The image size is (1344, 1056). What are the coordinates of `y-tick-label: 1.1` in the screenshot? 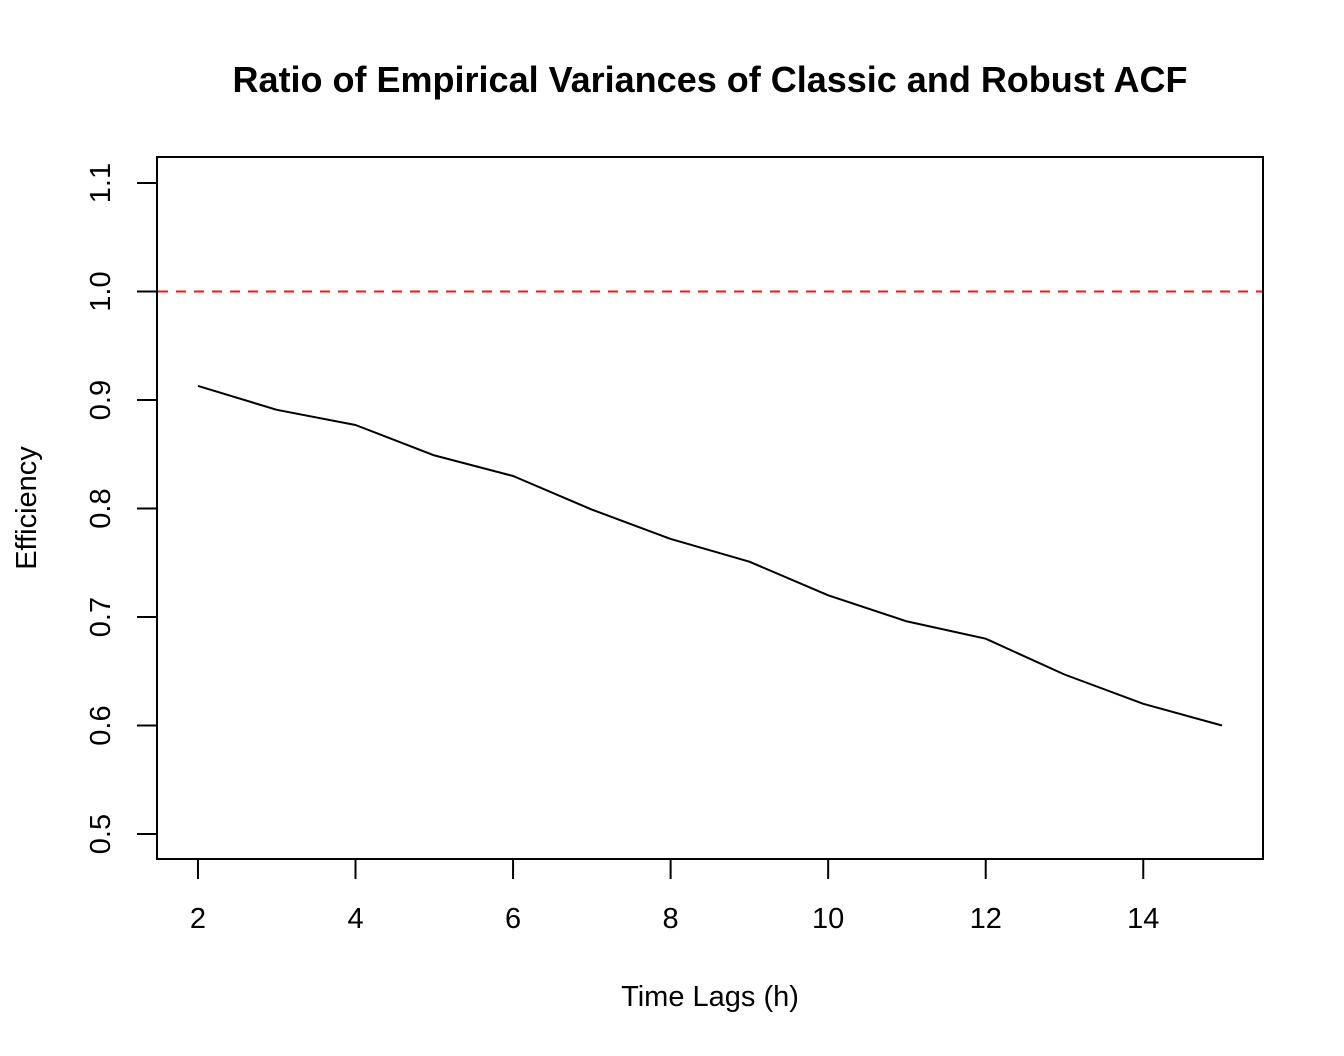 It's located at (101, 183).